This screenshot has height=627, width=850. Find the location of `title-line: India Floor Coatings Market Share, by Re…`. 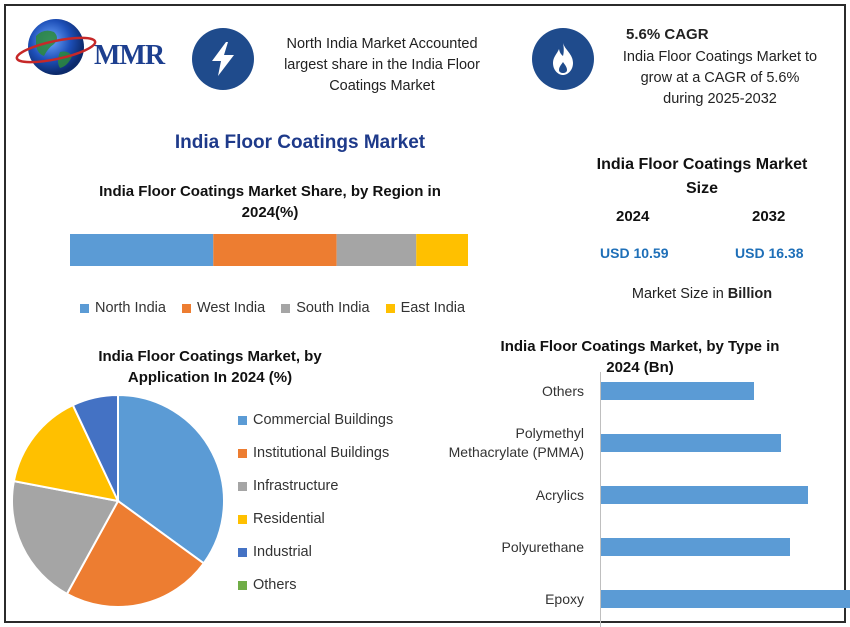

title-line: India Floor Coatings Market Share, by Re… is located at coordinates (270, 191).